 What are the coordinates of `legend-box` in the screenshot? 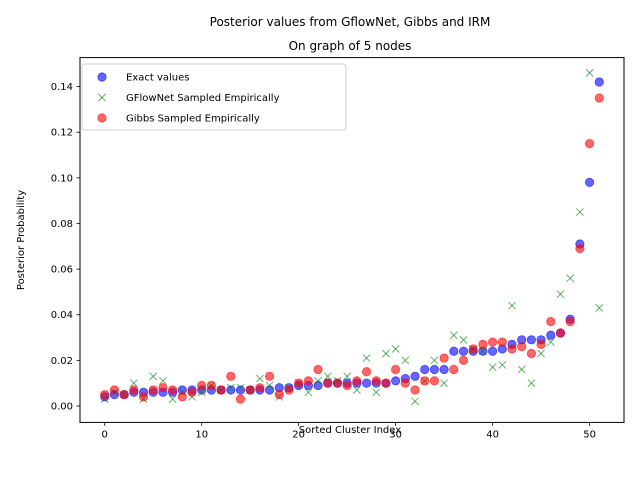 It's located at (214, 97).